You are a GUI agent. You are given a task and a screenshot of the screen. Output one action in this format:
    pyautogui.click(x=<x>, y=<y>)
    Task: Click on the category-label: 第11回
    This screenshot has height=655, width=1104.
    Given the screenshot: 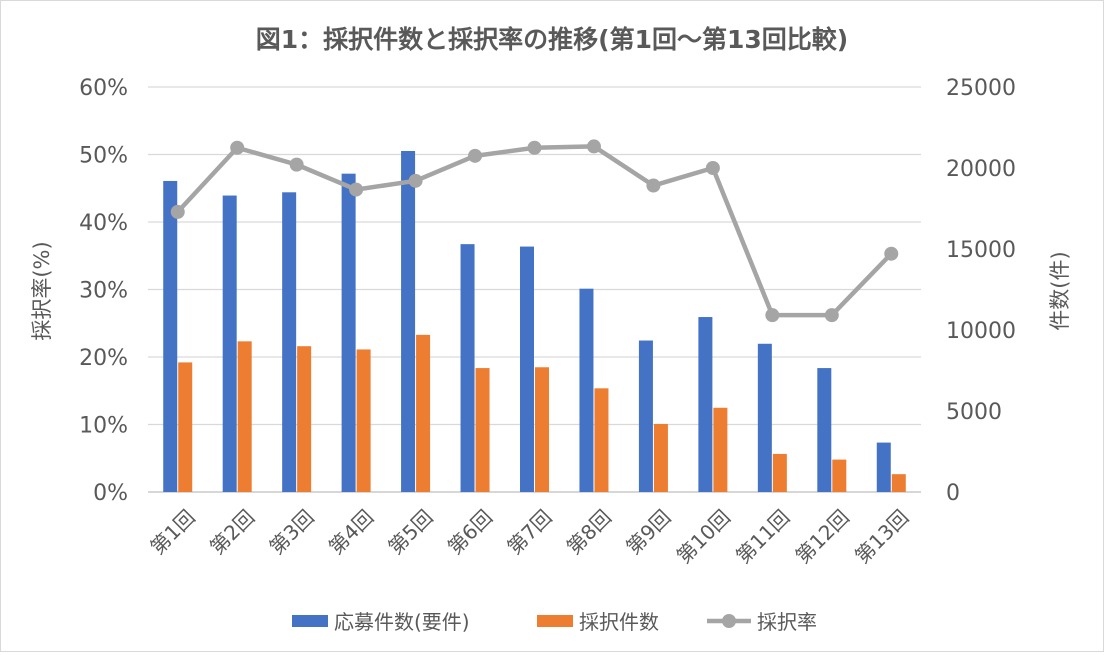 What is the action you would take?
    pyautogui.click(x=762, y=536)
    